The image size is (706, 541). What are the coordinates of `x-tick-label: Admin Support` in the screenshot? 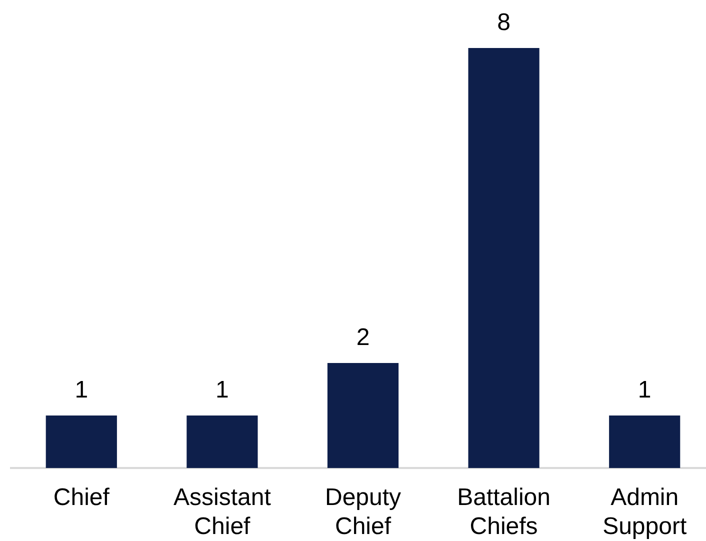 It's located at (644, 512).